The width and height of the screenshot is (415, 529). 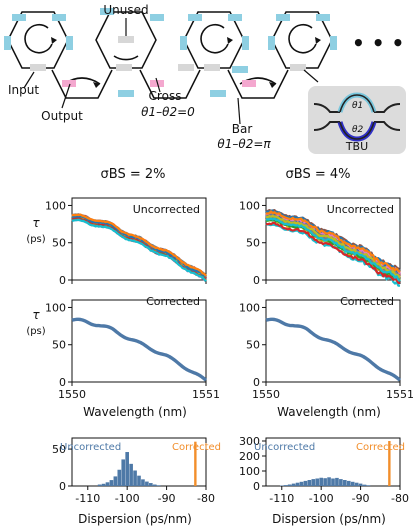 I want to click on tau-symbol-bottom: τ, so click(x=36, y=315).